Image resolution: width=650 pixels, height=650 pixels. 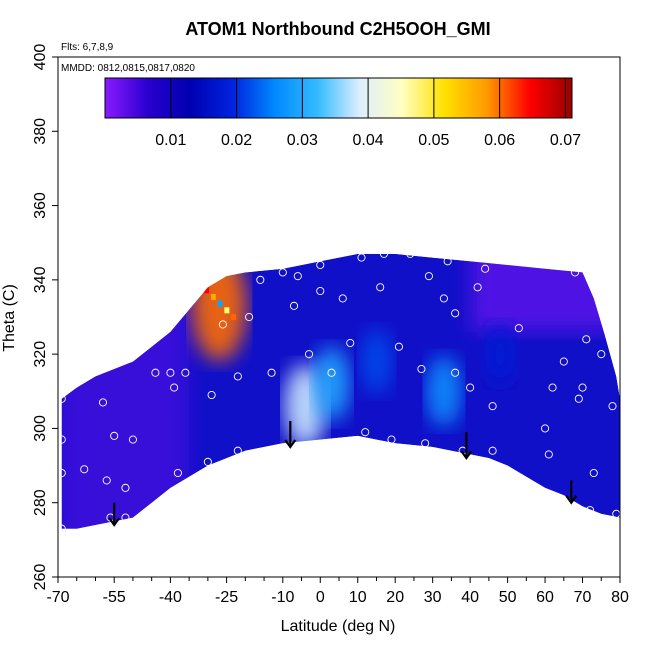 What do you see at coordinates (40, 205) in the screenshot?
I see `y-tick-label: 360` at bounding box center [40, 205].